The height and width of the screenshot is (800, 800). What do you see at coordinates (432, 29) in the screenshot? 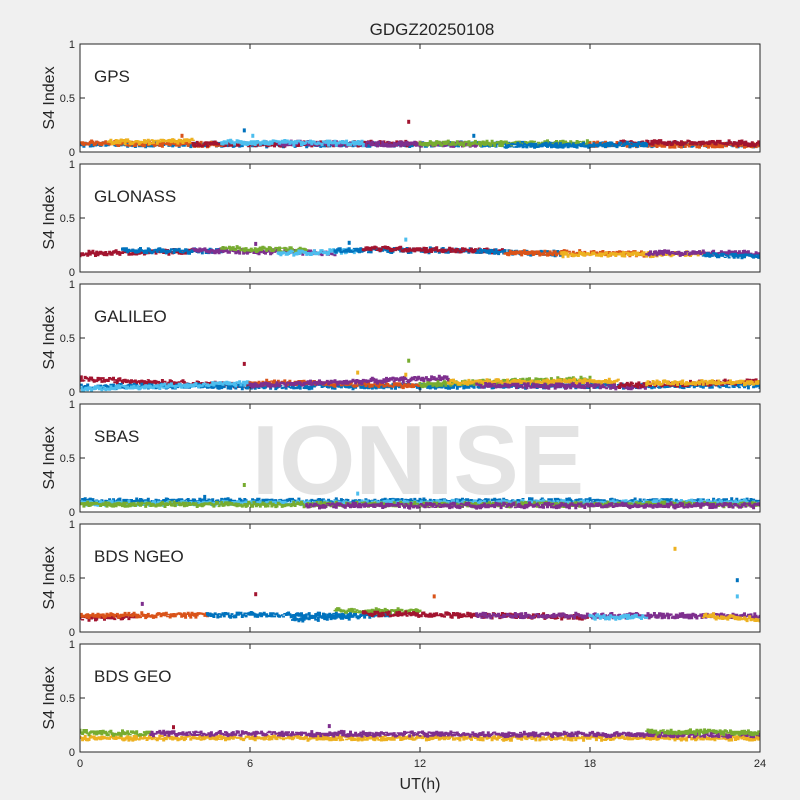
I see `chart-title: GDGZ20250108` at bounding box center [432, 29].